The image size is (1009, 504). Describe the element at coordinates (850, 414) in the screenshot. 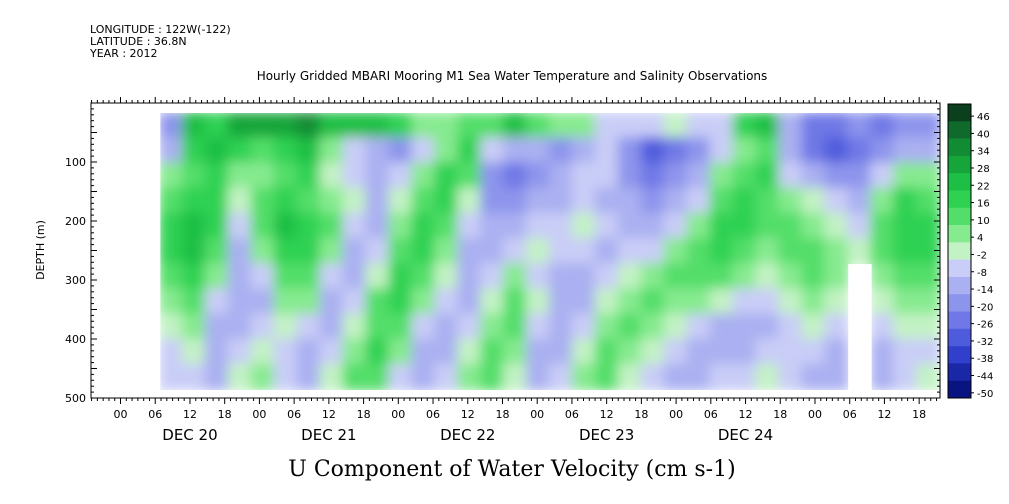

I see `x-tick-label: 06` at that location.